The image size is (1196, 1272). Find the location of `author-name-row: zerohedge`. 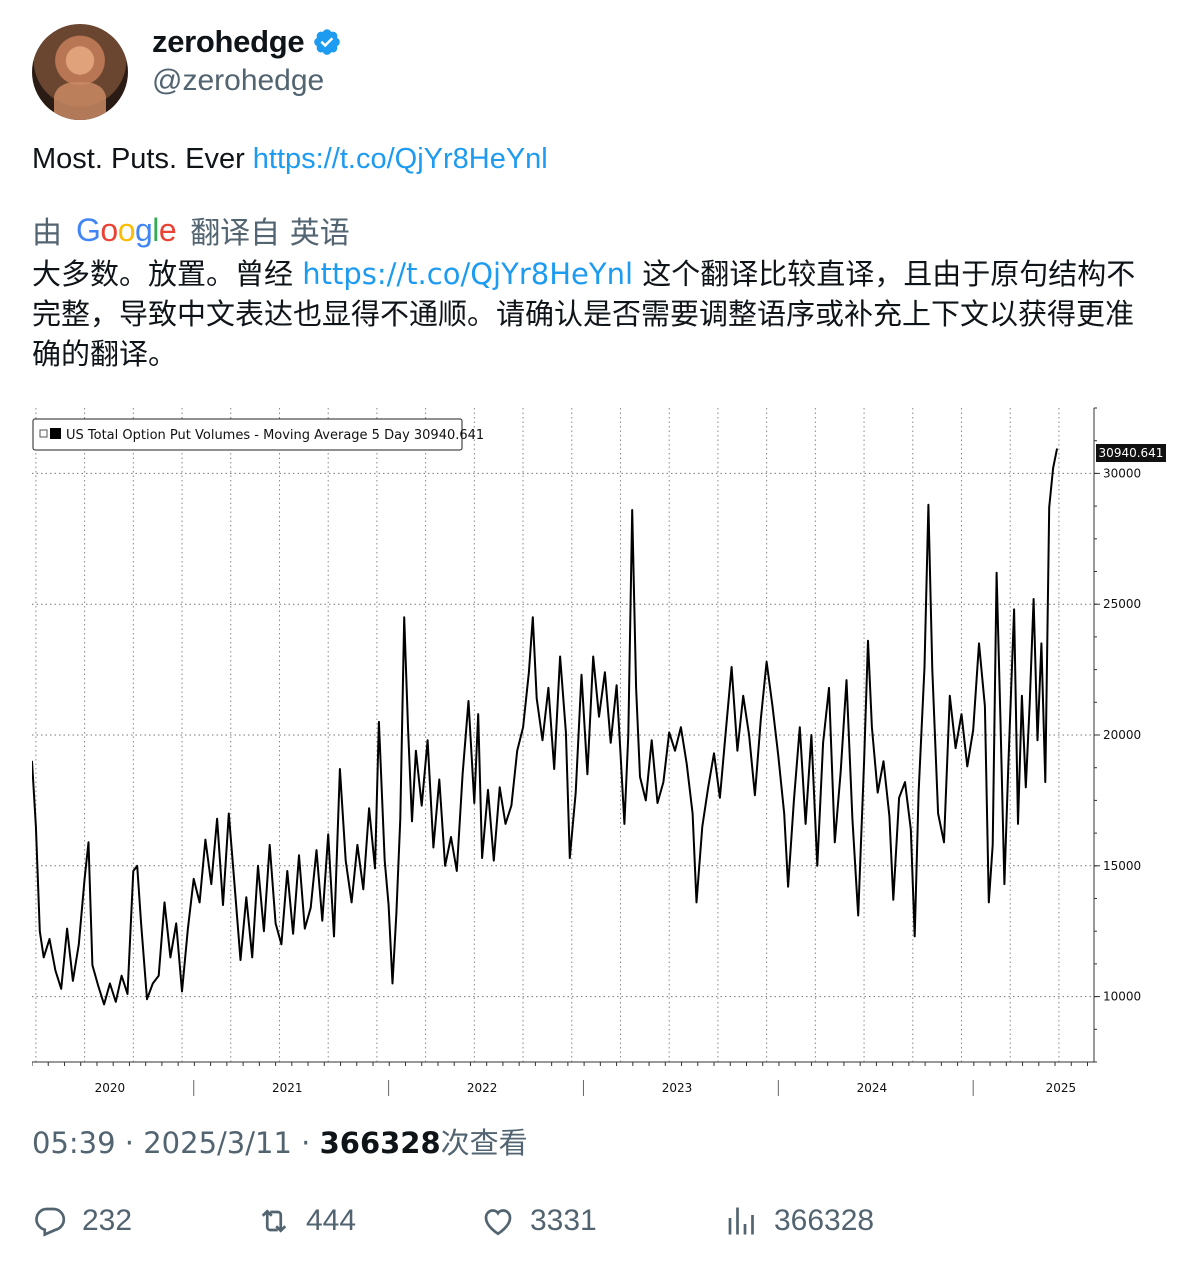

author-name-row: zerohedge is located at coordinates (247, 42).